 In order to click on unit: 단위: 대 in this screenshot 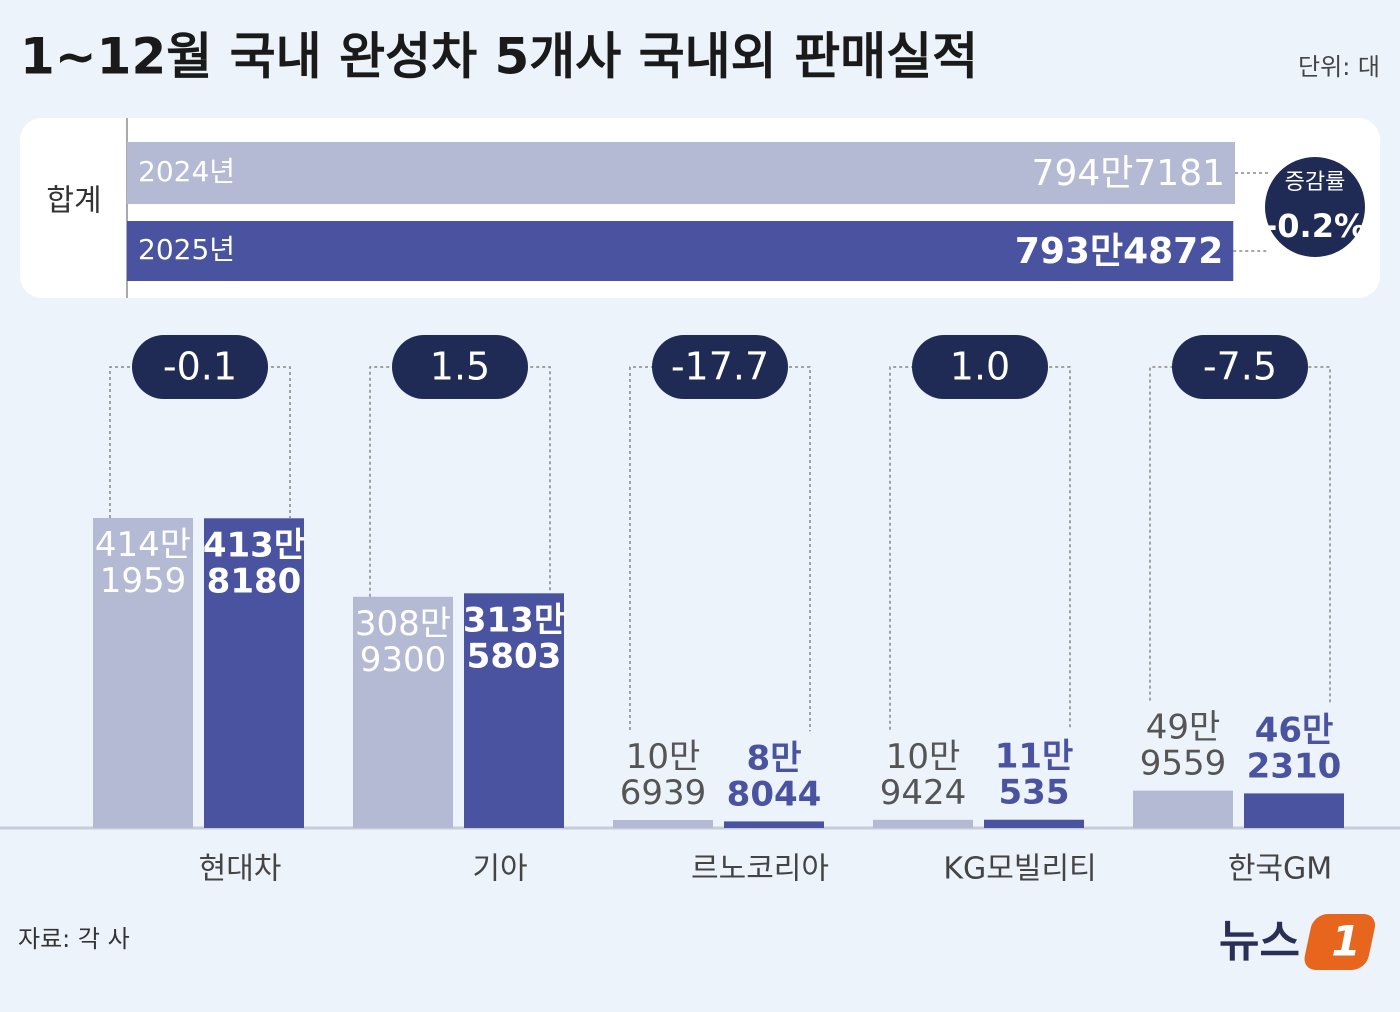, I will do `click(1339, 67)`.